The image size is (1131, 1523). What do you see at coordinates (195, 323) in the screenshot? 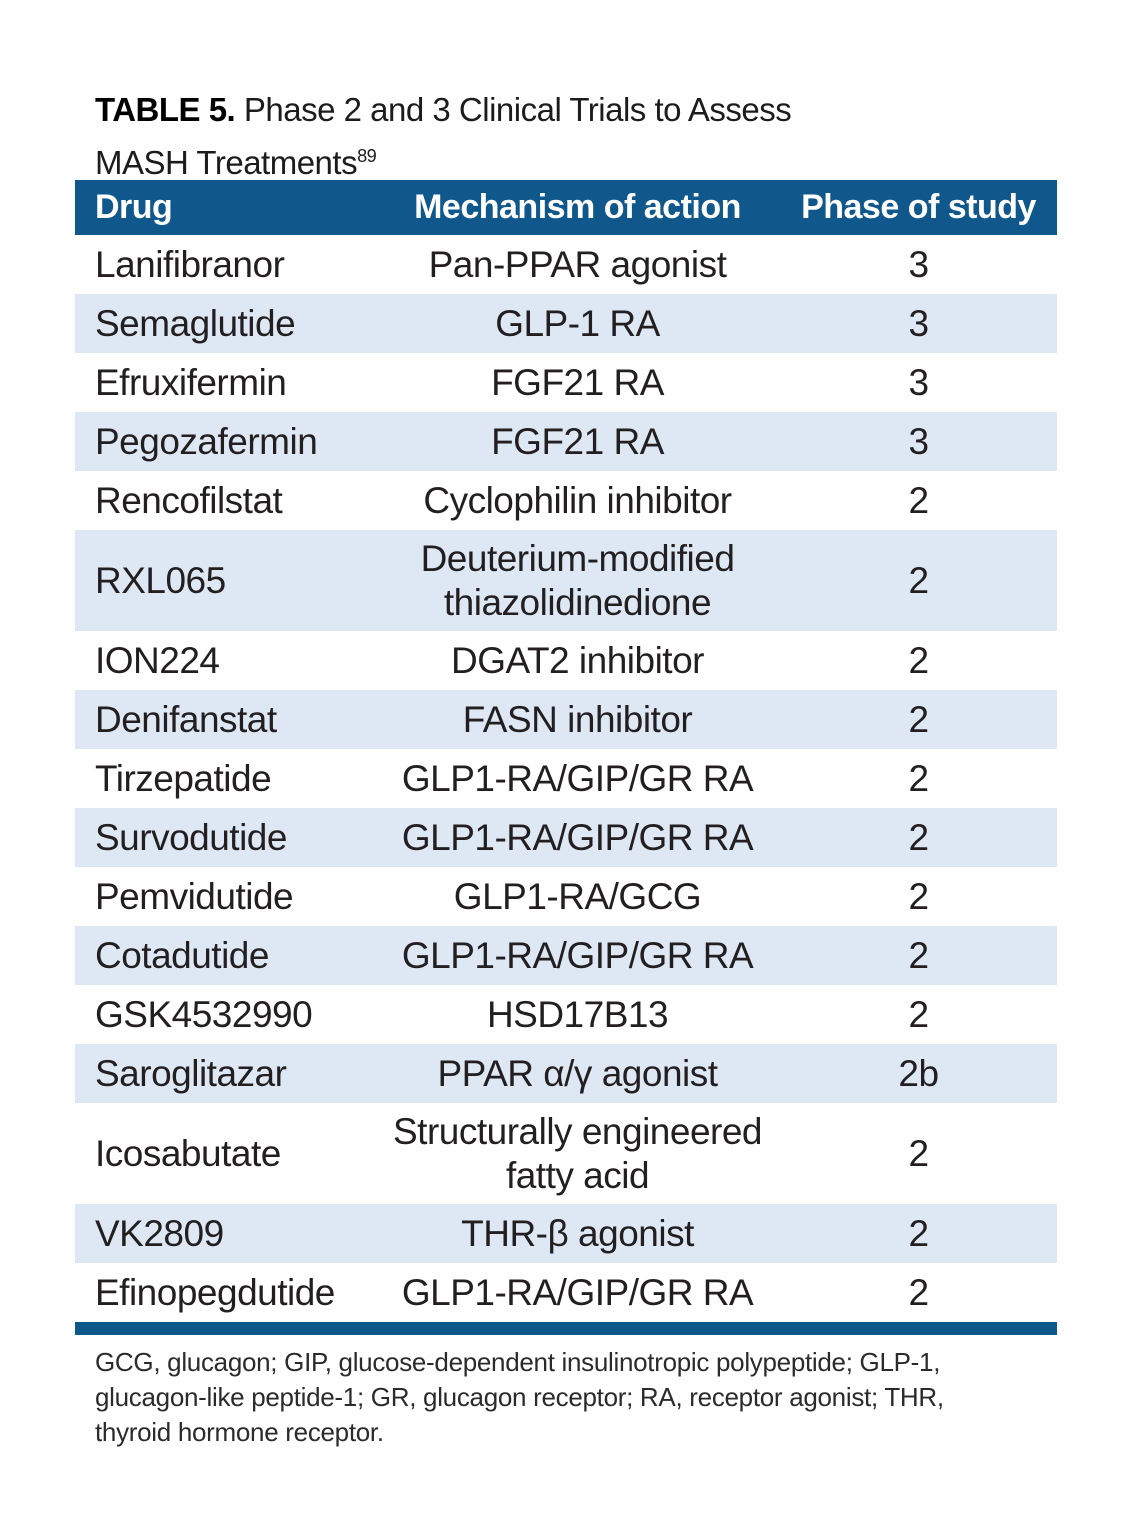
I see `drug-cell: Semaglutide` at bounding box center [195, 323].